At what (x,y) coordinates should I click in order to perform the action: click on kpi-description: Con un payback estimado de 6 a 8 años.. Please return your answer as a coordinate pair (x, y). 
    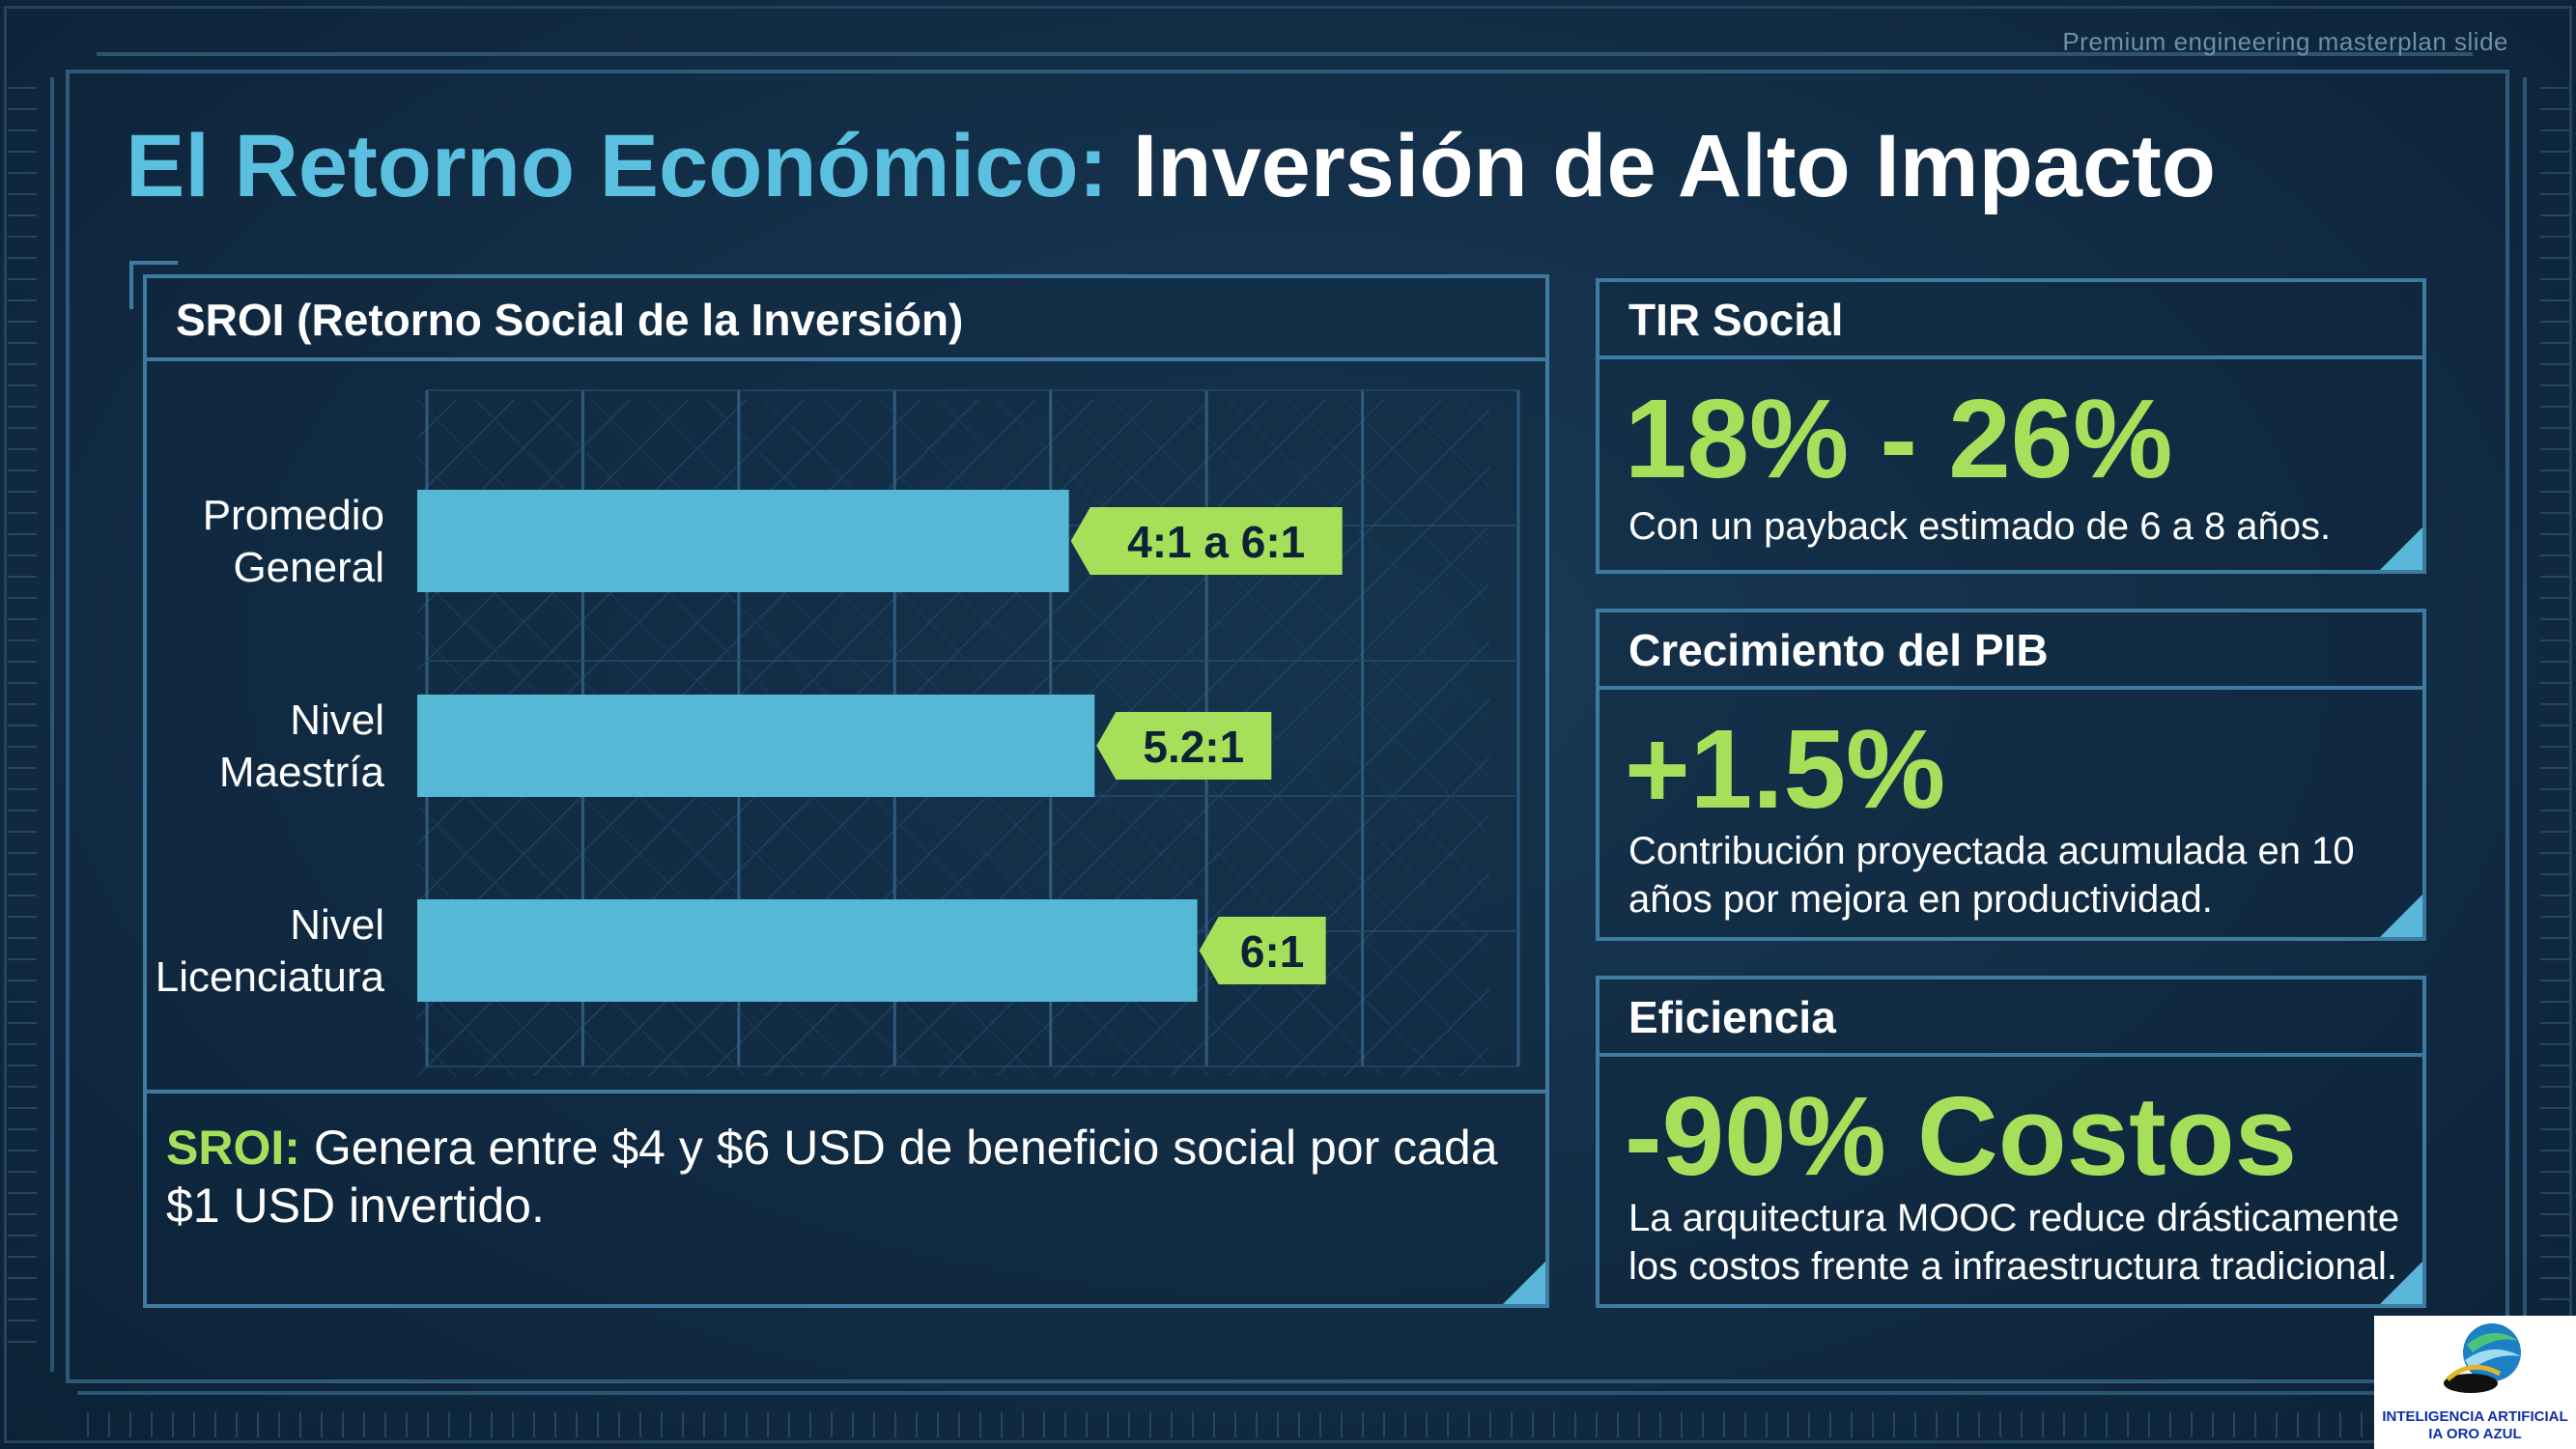
    Looking at the image, I should click on (1980, 526).